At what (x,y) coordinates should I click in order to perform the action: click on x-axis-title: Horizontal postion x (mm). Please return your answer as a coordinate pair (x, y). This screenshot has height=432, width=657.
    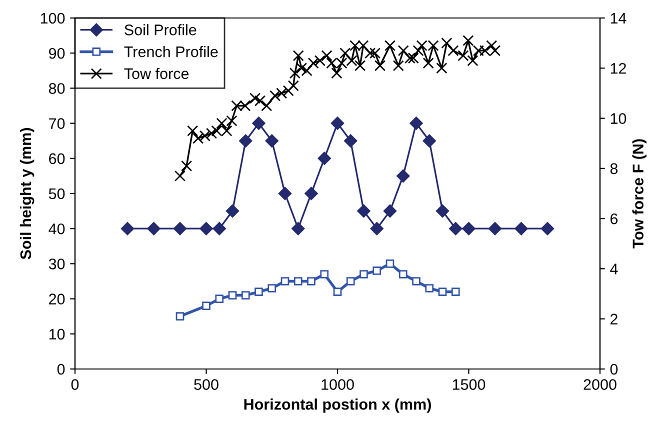
    Looking at the image, I should click on (337, 405).